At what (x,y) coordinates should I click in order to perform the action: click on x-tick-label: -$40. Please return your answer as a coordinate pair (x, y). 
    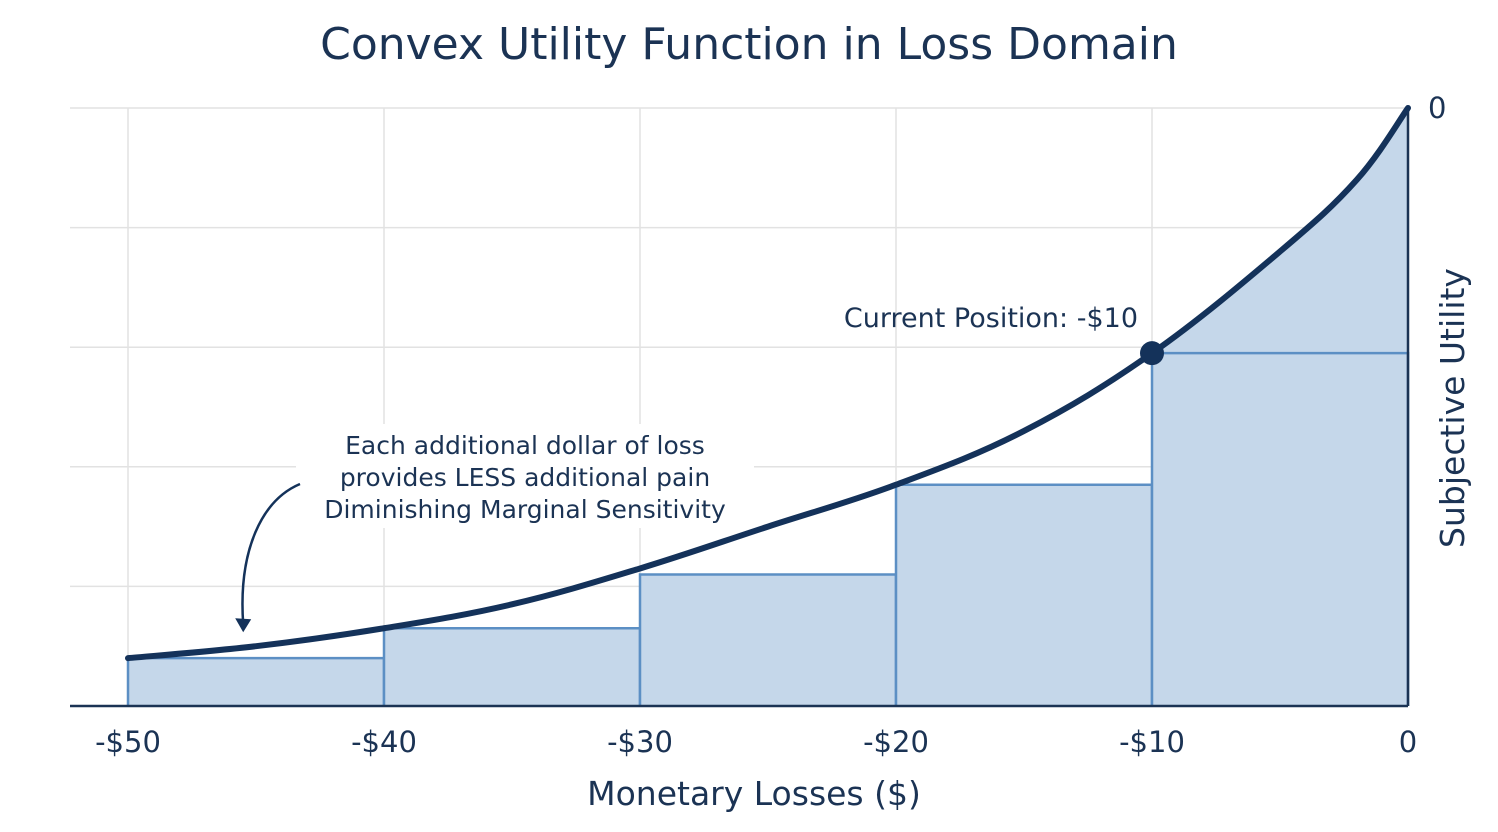
    Looking at the image, I should click on (384, 742).